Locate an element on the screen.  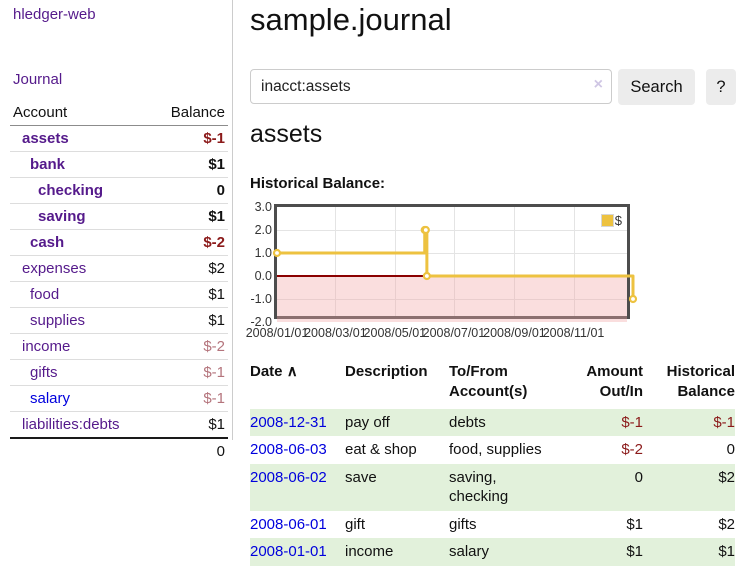
account-link: liabilities:debts is located at coordinates (71, 424).